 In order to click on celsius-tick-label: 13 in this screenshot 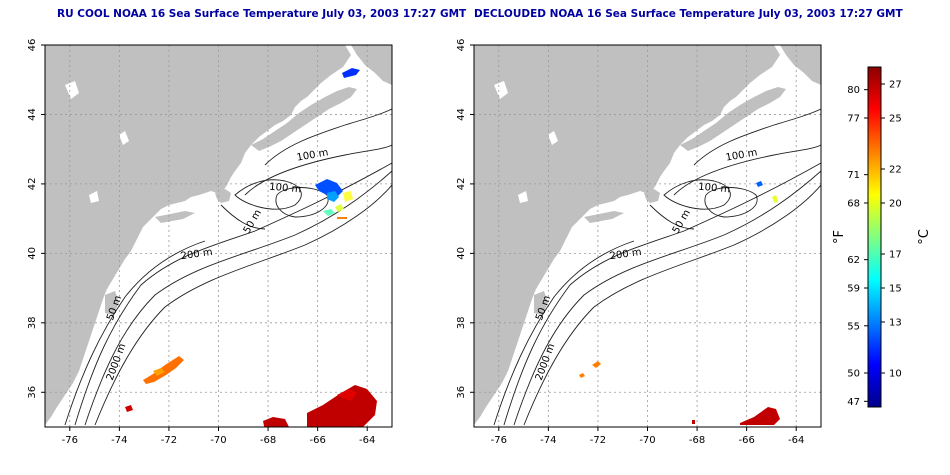, I will do `click(895, 323)`.